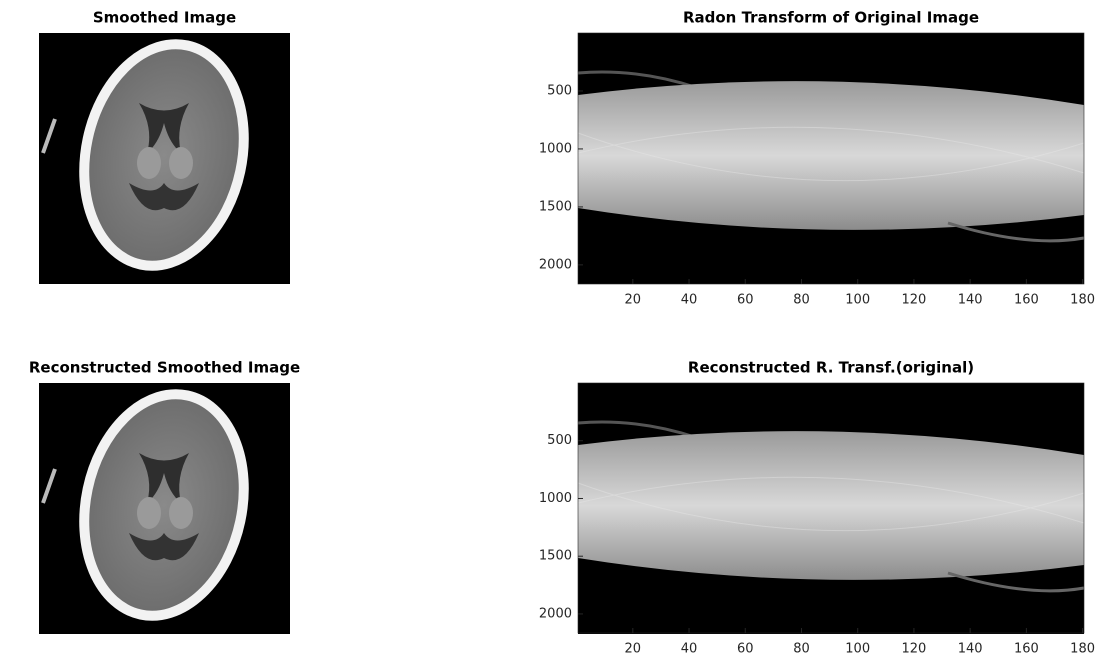 This screenshot has height=656, width=1099. Describe the element at coordinates (831, 18) in the screenshot. I see `panel-title: Radon Transform of Original Image` at that location.